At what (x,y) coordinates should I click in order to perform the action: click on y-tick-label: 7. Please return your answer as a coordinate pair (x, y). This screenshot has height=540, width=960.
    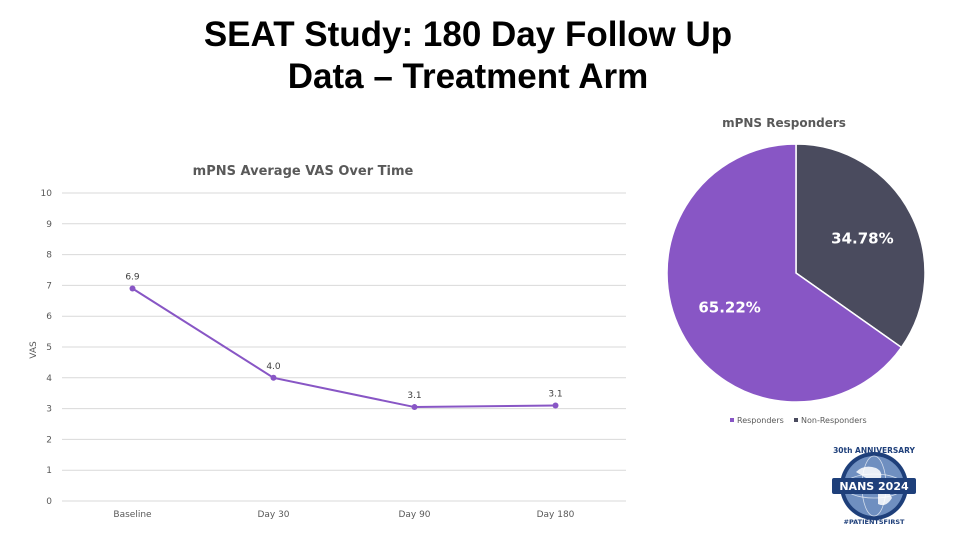
    Looking at the image, I should click on (49, 286).